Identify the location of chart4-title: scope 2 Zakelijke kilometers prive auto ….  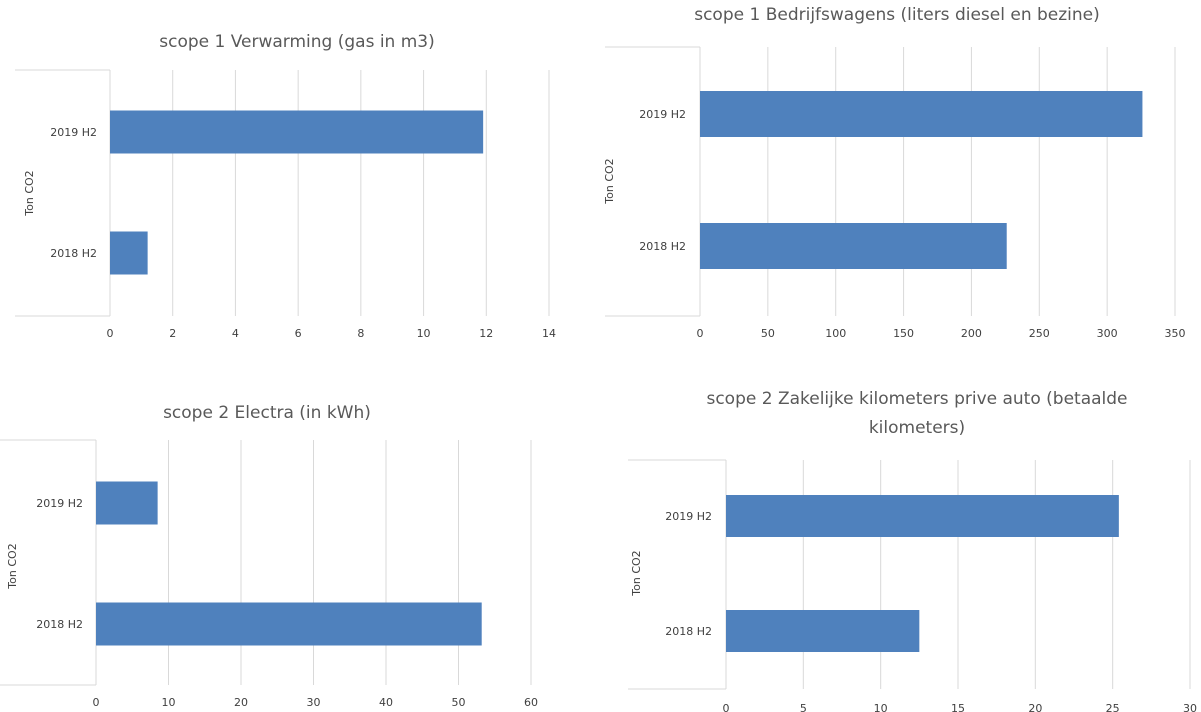
(916, 399).